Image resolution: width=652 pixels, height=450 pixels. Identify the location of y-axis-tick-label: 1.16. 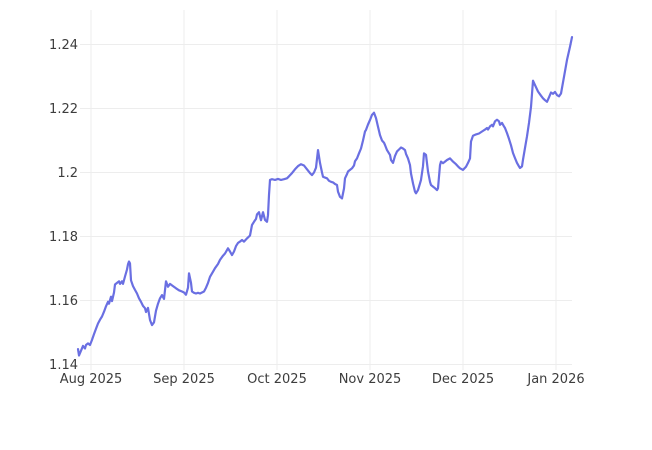
(63, 301).